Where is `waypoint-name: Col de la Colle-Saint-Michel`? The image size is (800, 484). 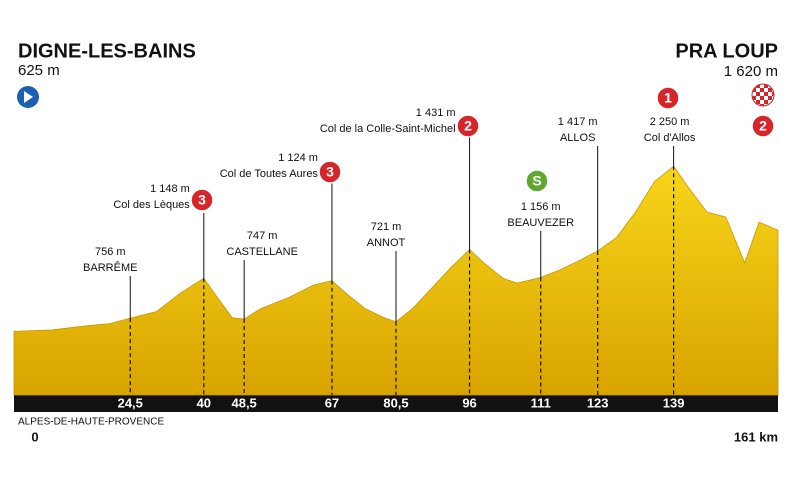 waypoint-name: Col de la Colle-Saint-Michel is located at coordinates (388, 129).